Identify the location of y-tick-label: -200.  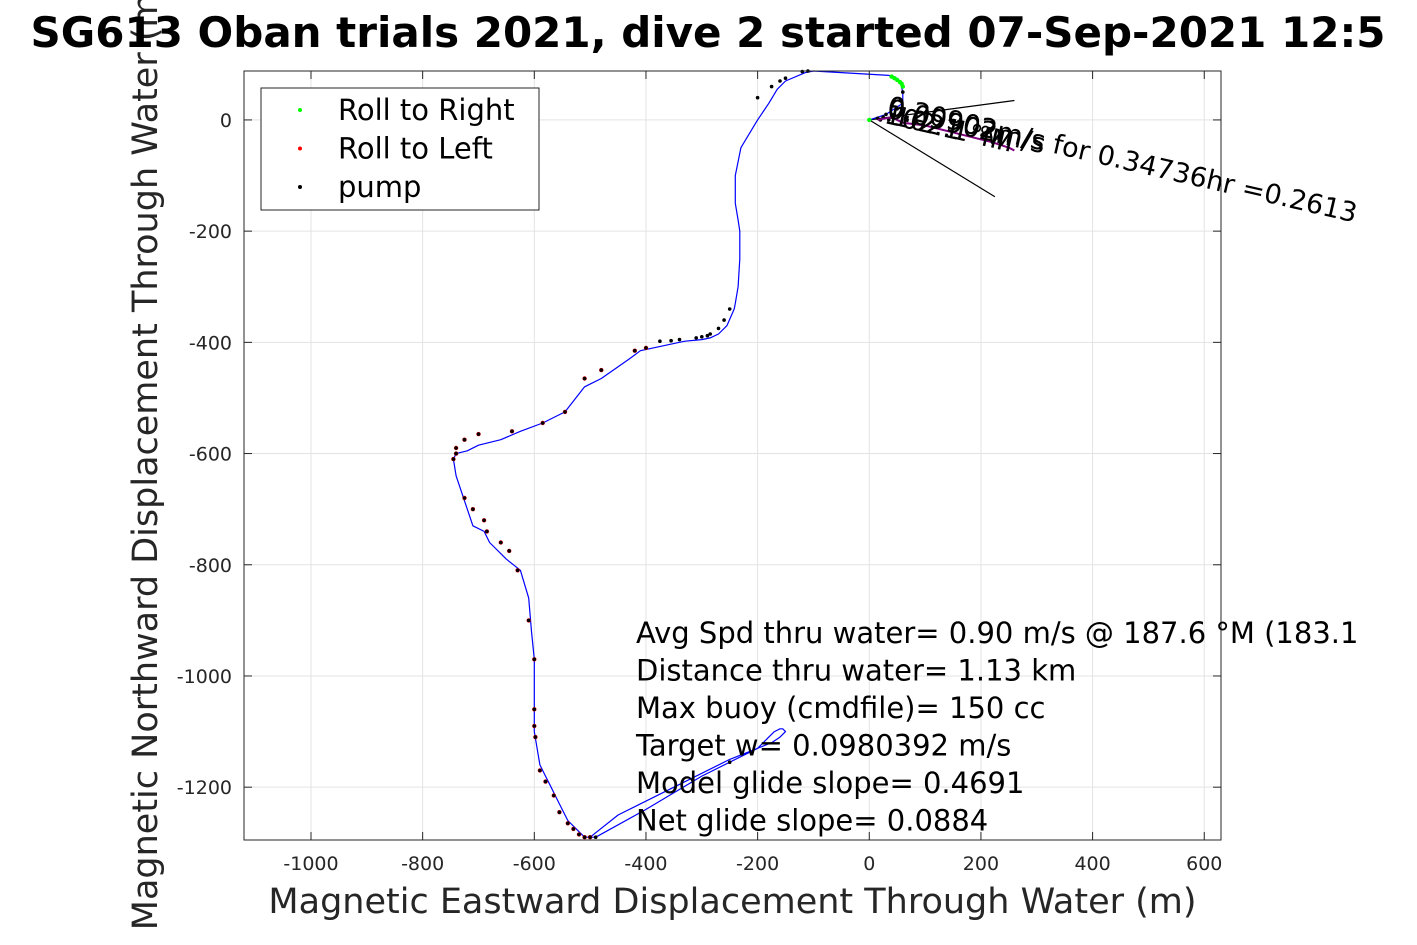
(210, 232).